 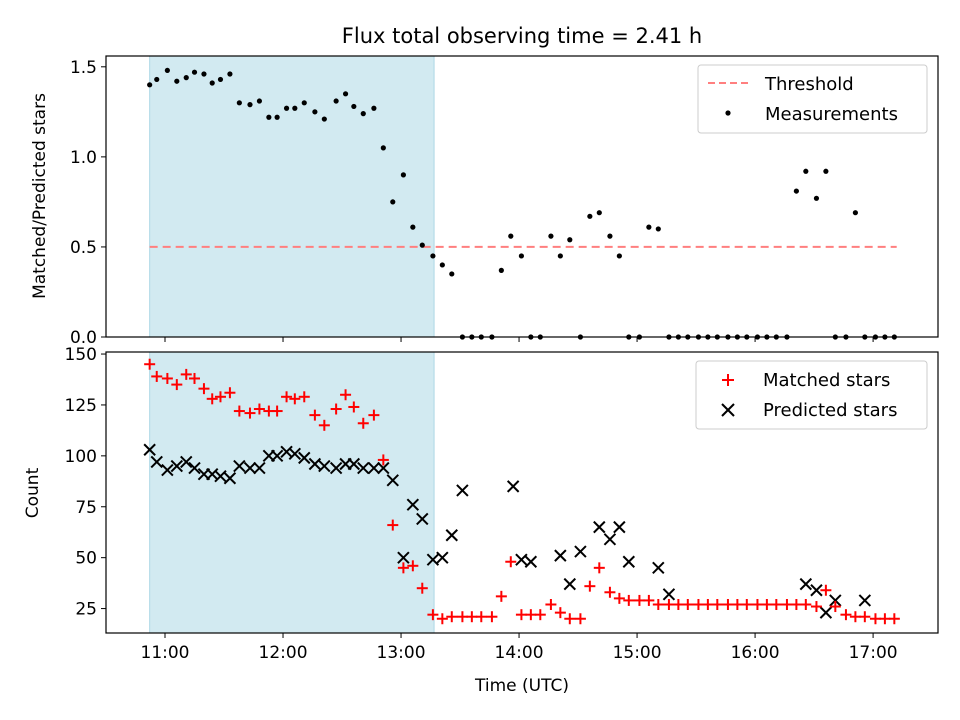 What do you see at coordinates (830, 410) in the screenshot?
I see `legend-predicted-label: Predicted stars` at bounding box center [830, 410].